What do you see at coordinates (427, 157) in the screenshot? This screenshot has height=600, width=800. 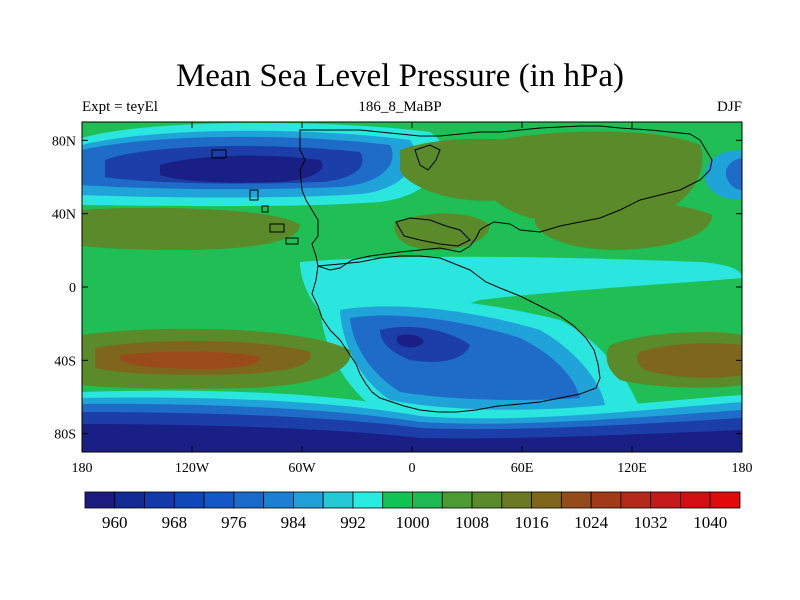 I see `interior-seaway-outline` at bounding box center [427, 157].